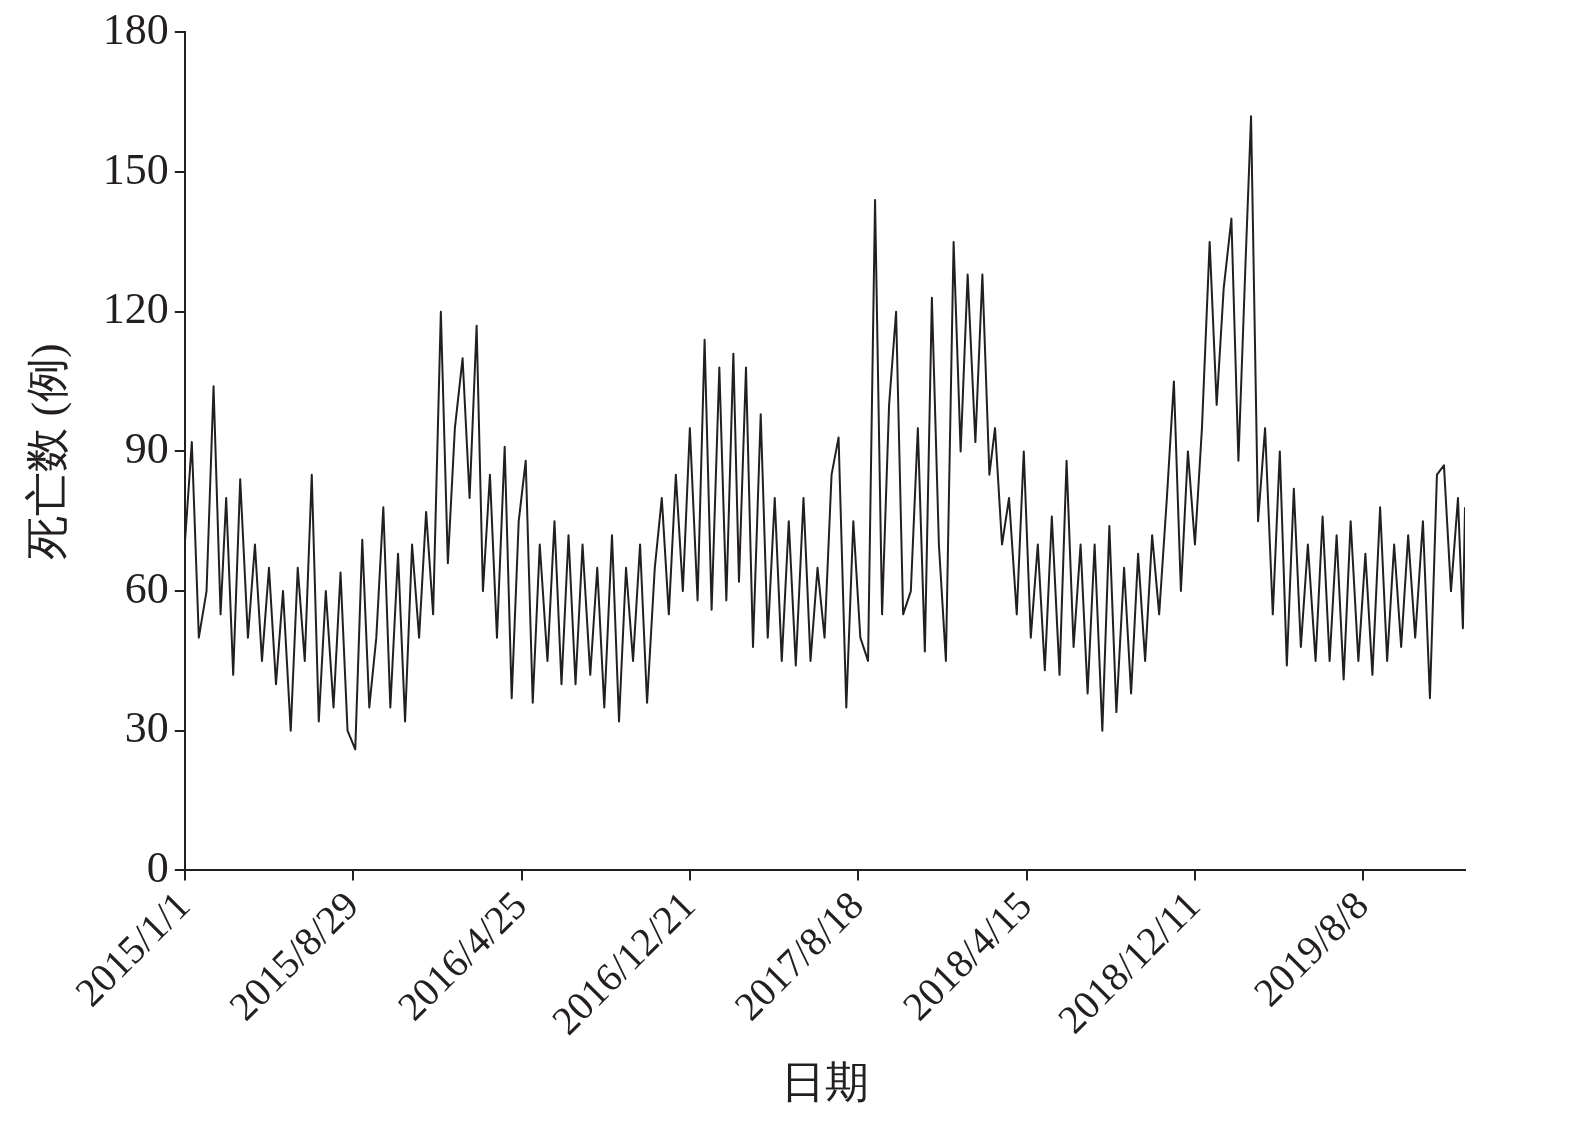  Describe the element at coordinates (135, 169) in the screenshot. I see `y-tick-label: 150` at that location.